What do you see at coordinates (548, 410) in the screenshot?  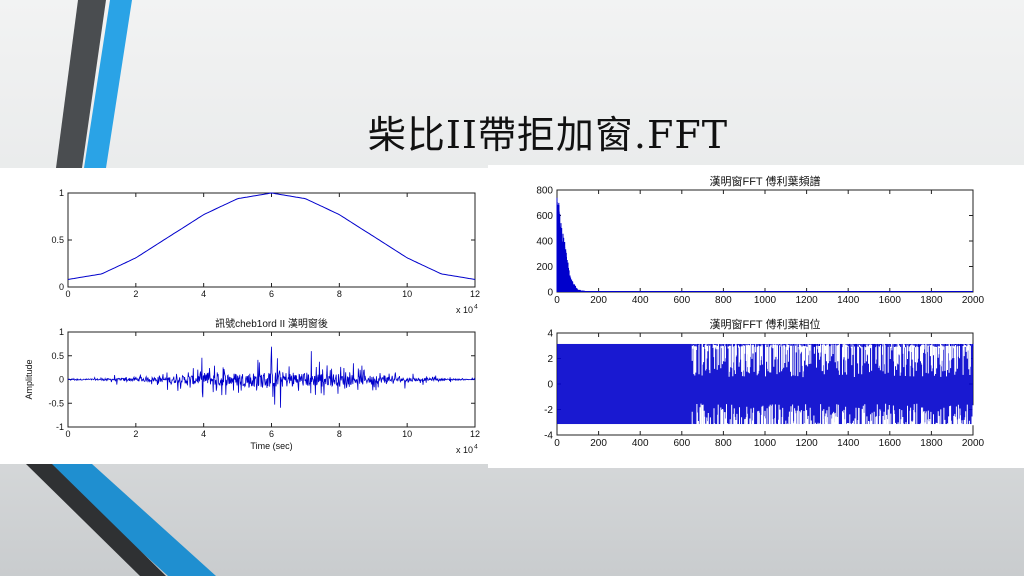 I see `y-tick-label: -2` at bounding box center [548, 410].